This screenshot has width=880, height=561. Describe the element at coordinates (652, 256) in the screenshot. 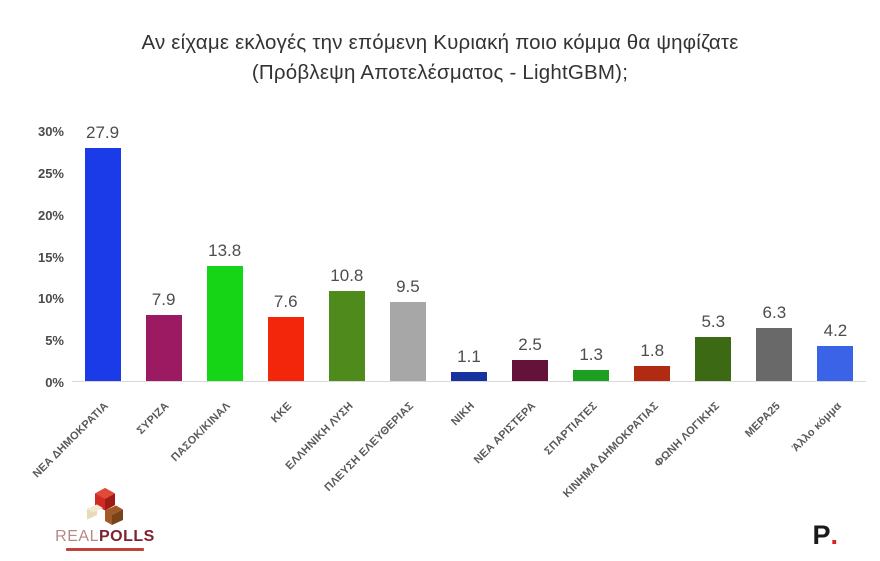

I see `bar-group: 1.8` at that location.